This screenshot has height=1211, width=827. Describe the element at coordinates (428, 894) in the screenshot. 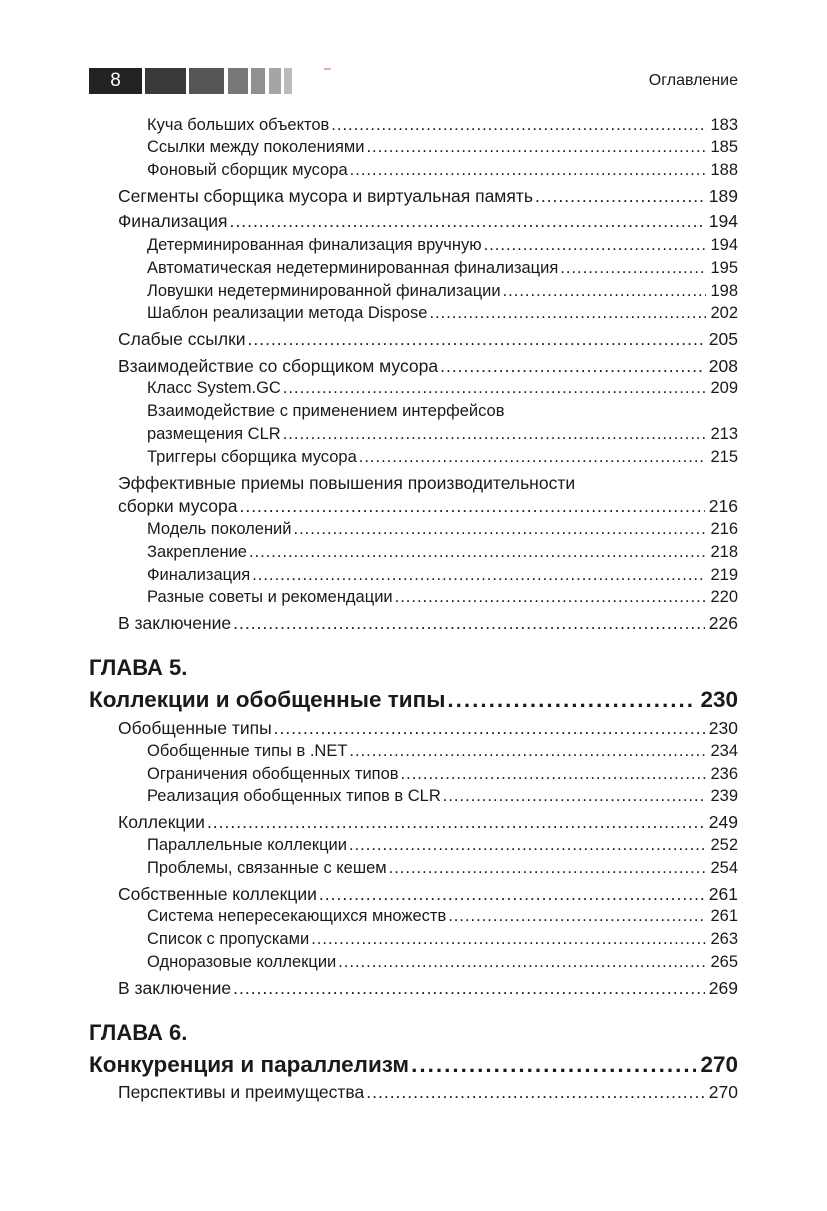

I see `toc-entry: Собственные коллекции 261` at that location.